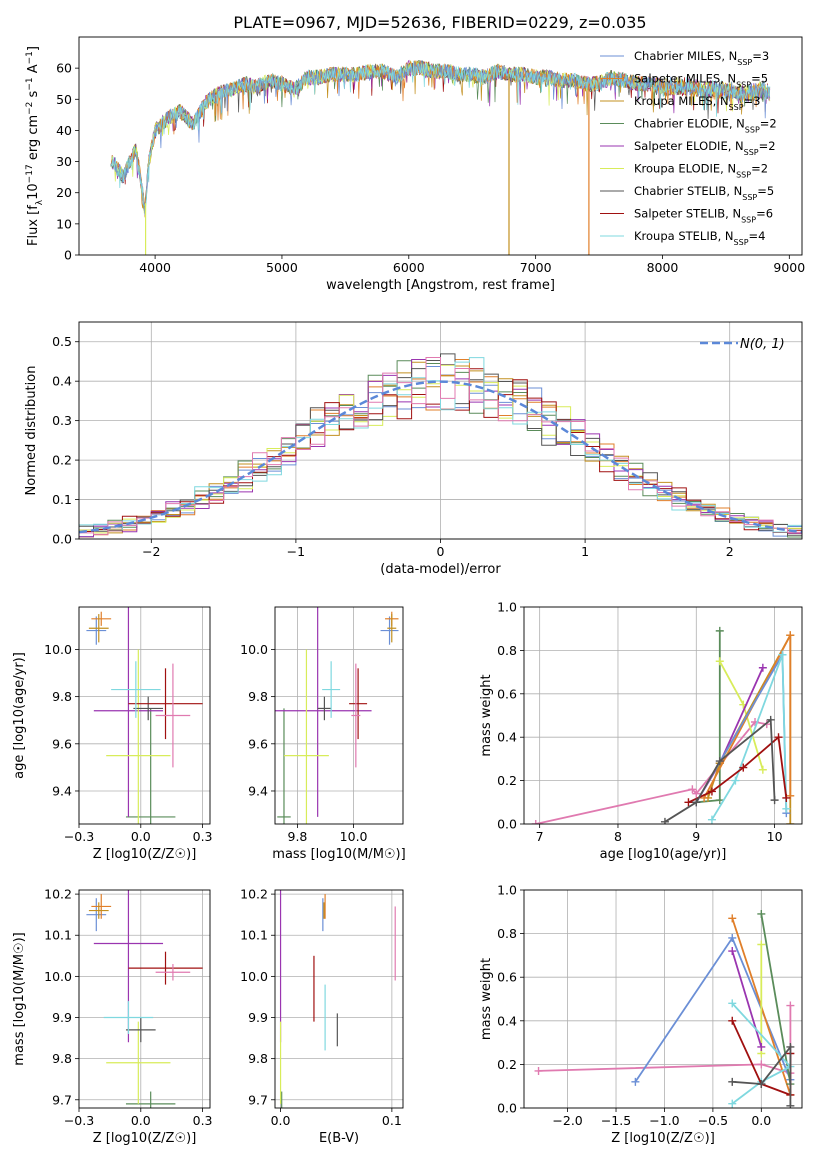 This screenshot has width=819, height=1170. I want to click on x-axis-label: (data-model)/error, so click(440, 569).